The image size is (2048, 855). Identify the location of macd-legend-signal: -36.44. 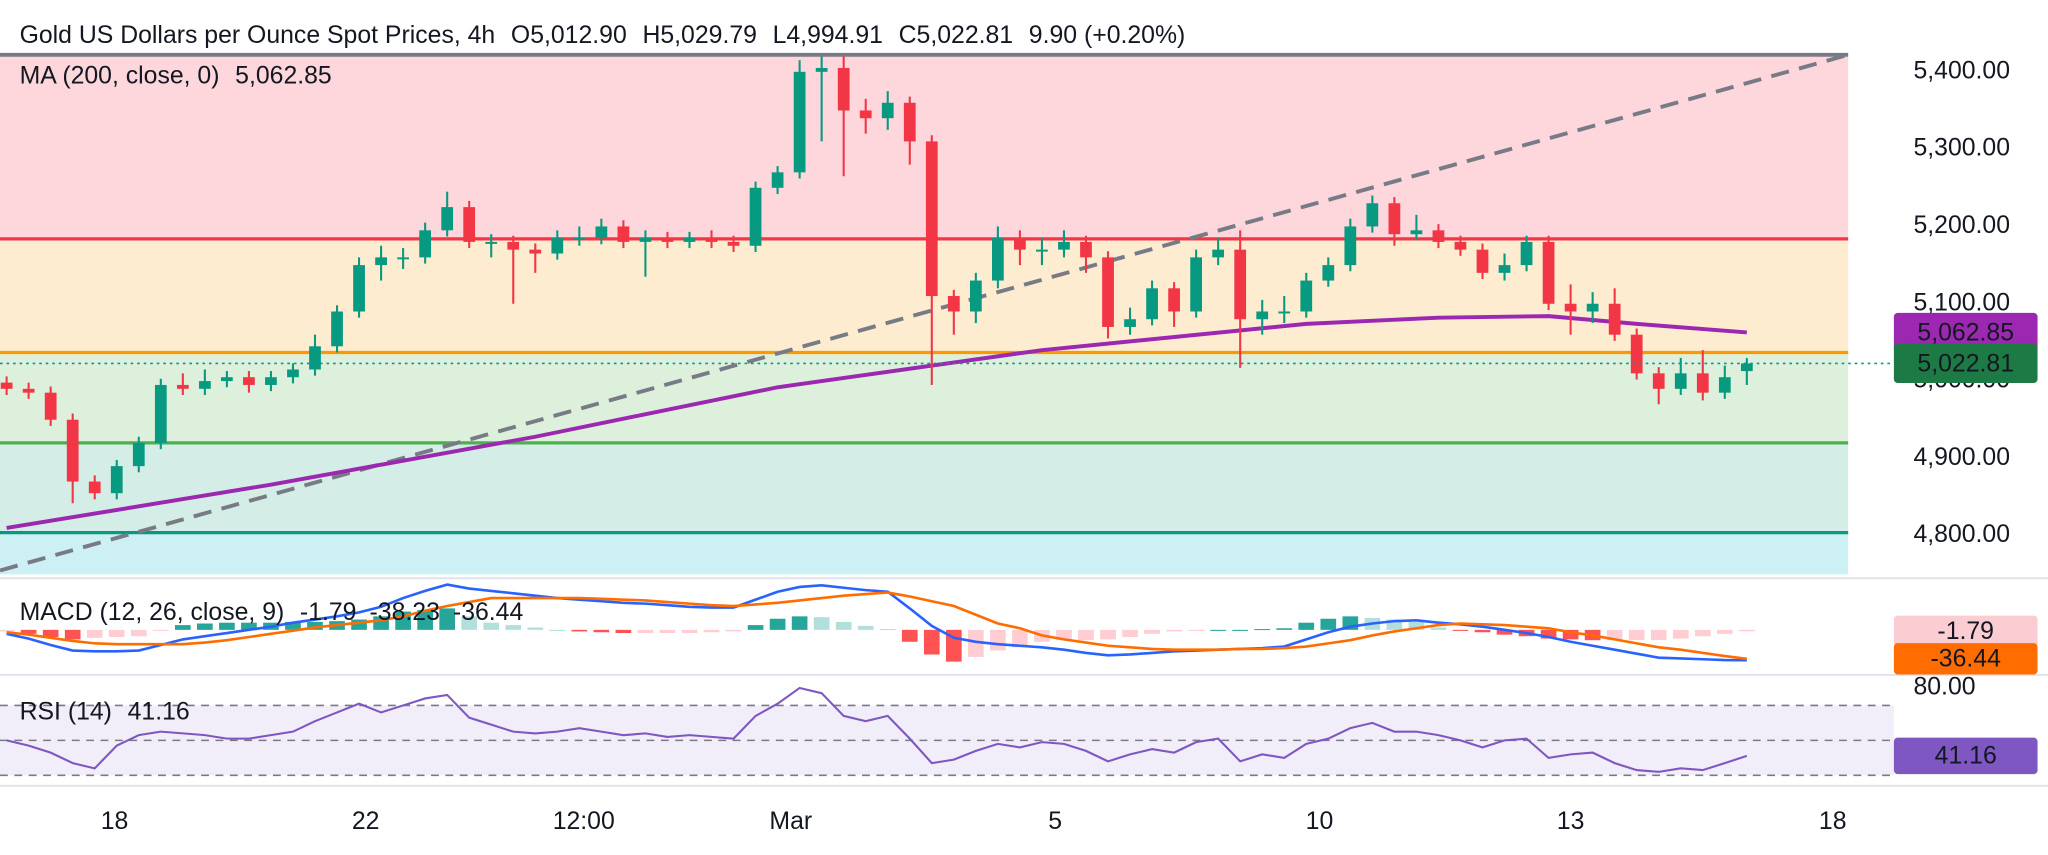
(488, 612).